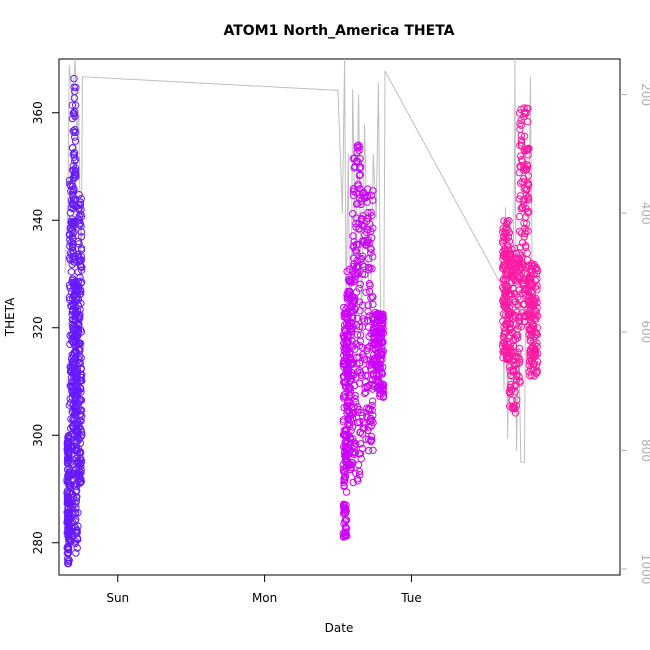 This screenshot has width=650, height=650. What do you see at coordinates (117, 598) in the screenshot?
I see `x-tick-label: Sun` at bounding box center [117, 598].